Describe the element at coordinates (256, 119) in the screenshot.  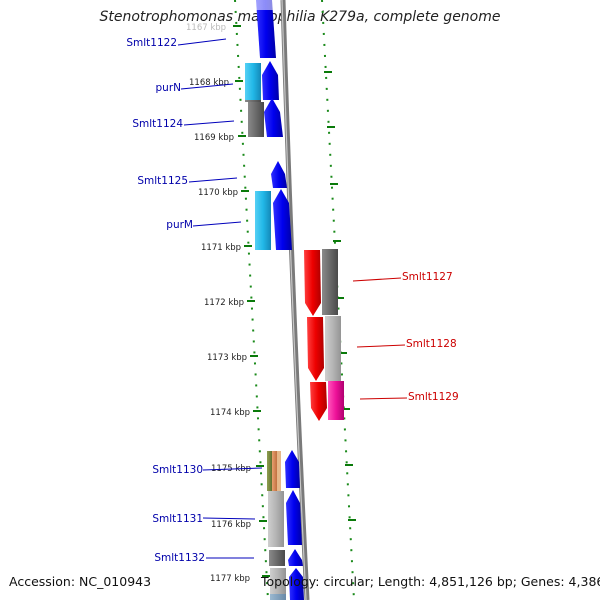
I see `feature-gray-smlt1124` at that location.